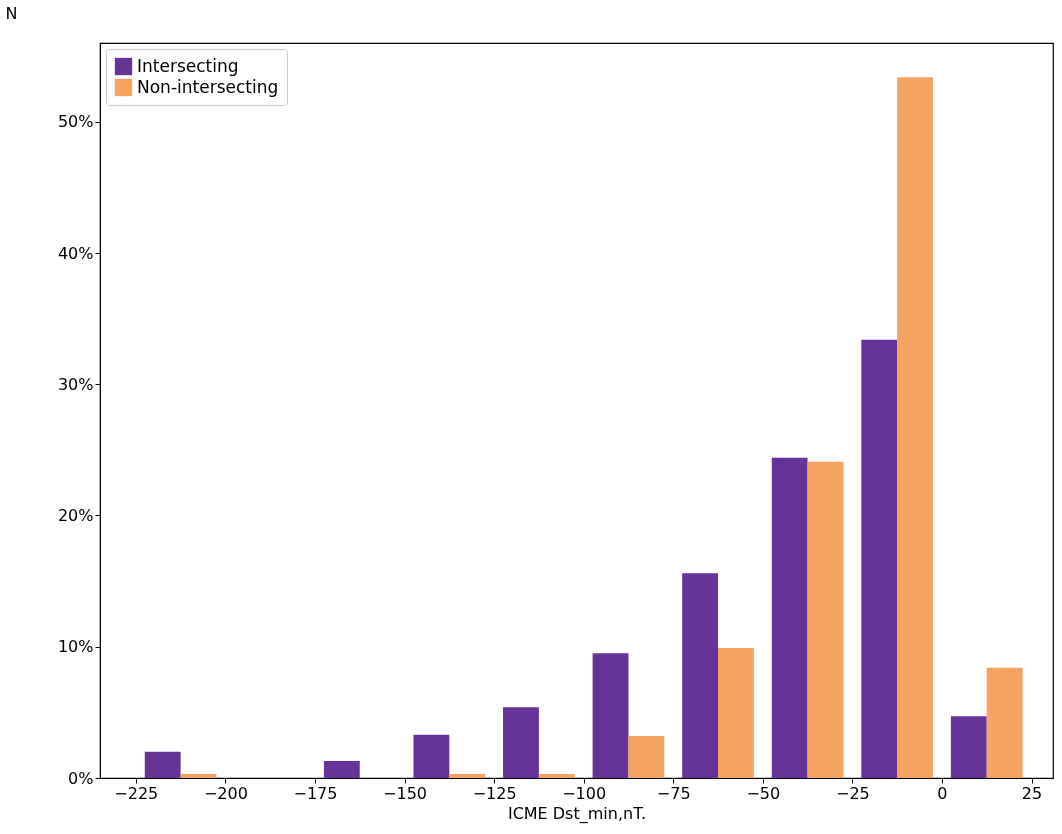 Image resolution: width=1062 pixels, height=834 pixels. I want to click on x-tick-label: −100, so click(584, 793).